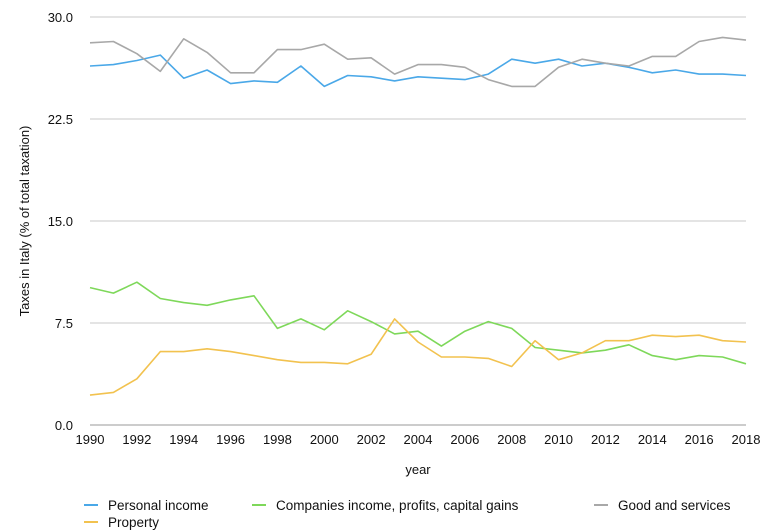 The image size is (768, 530). What do you see at coordinates (133, 522) in the screenshot?
I see `legend-label: Property` at bounding box center [133, 522].